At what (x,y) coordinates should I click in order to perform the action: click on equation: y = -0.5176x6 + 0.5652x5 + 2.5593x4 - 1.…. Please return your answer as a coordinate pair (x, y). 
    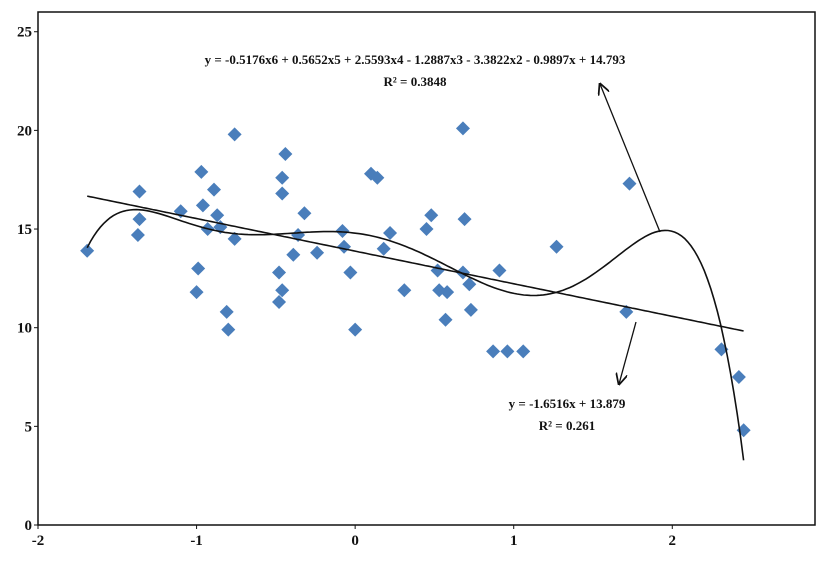
    Looking at the image, I should click on (415, 59).